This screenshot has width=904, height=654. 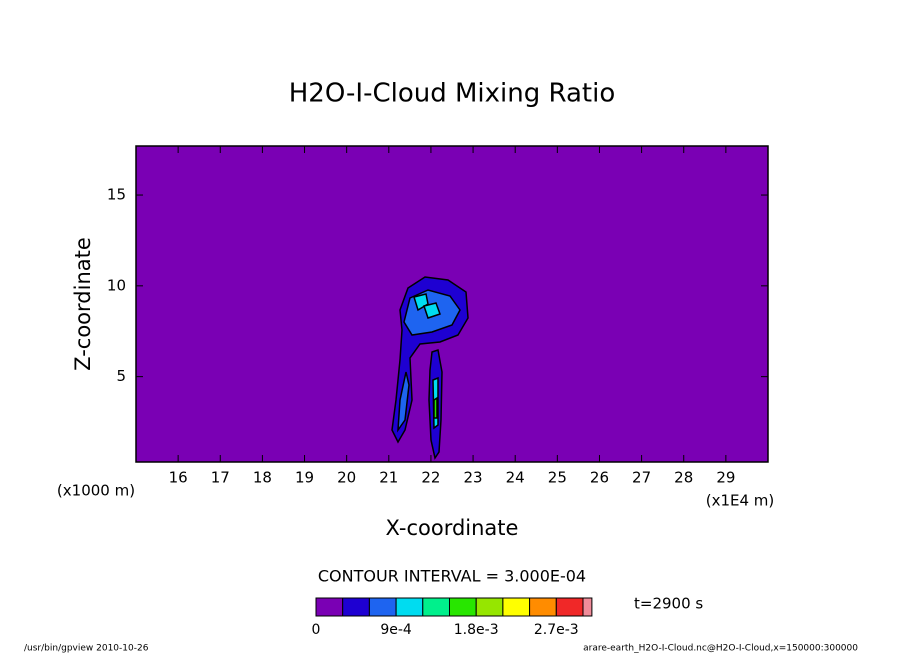 I want to click on x-tick-label: 26, so click(x=599, y=478).